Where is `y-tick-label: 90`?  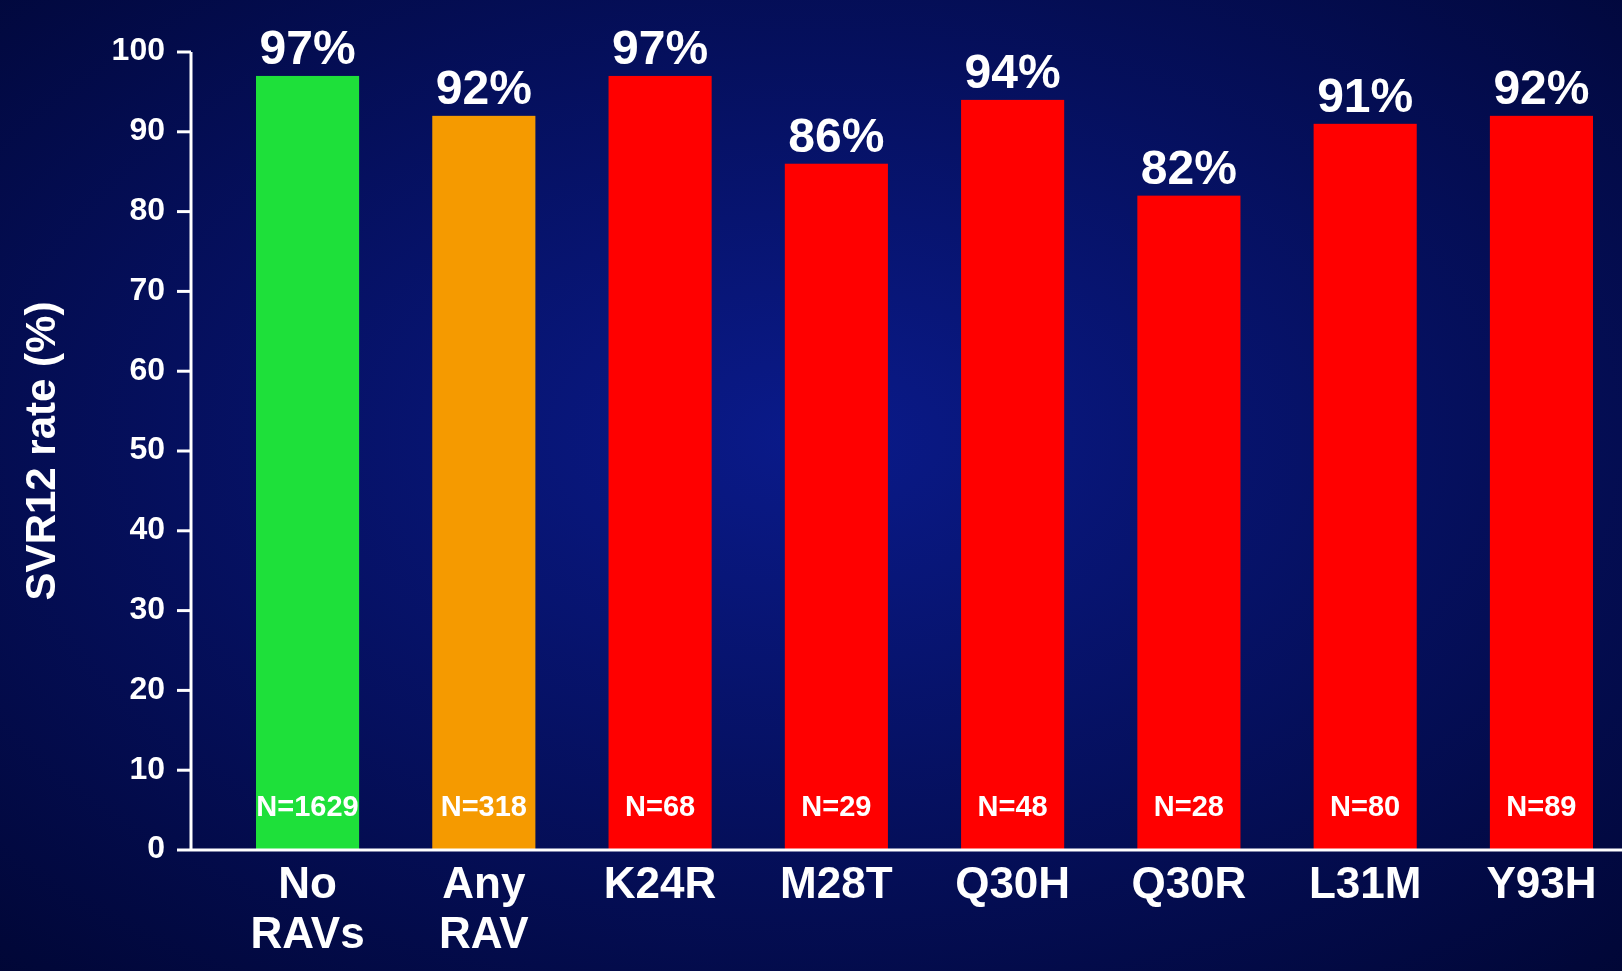 y-tick-label: 90 is located at coordinates (147, 129).